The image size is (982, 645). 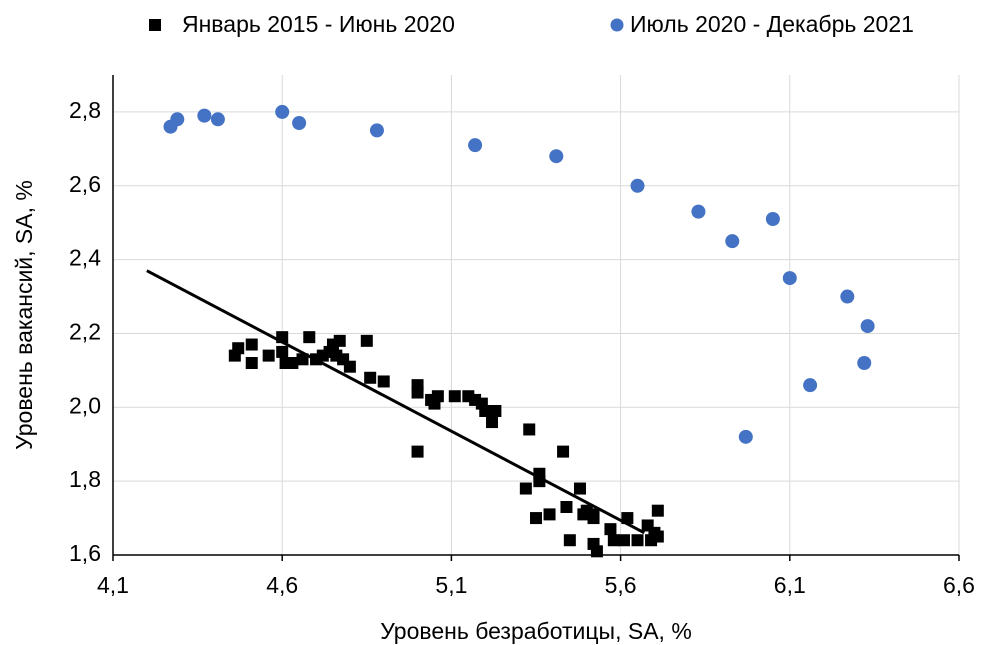 What do you see at coordinates (85, 405) in the screenshot?
I see `y-tick-label: 2,0` at bounding box center [85, 405].